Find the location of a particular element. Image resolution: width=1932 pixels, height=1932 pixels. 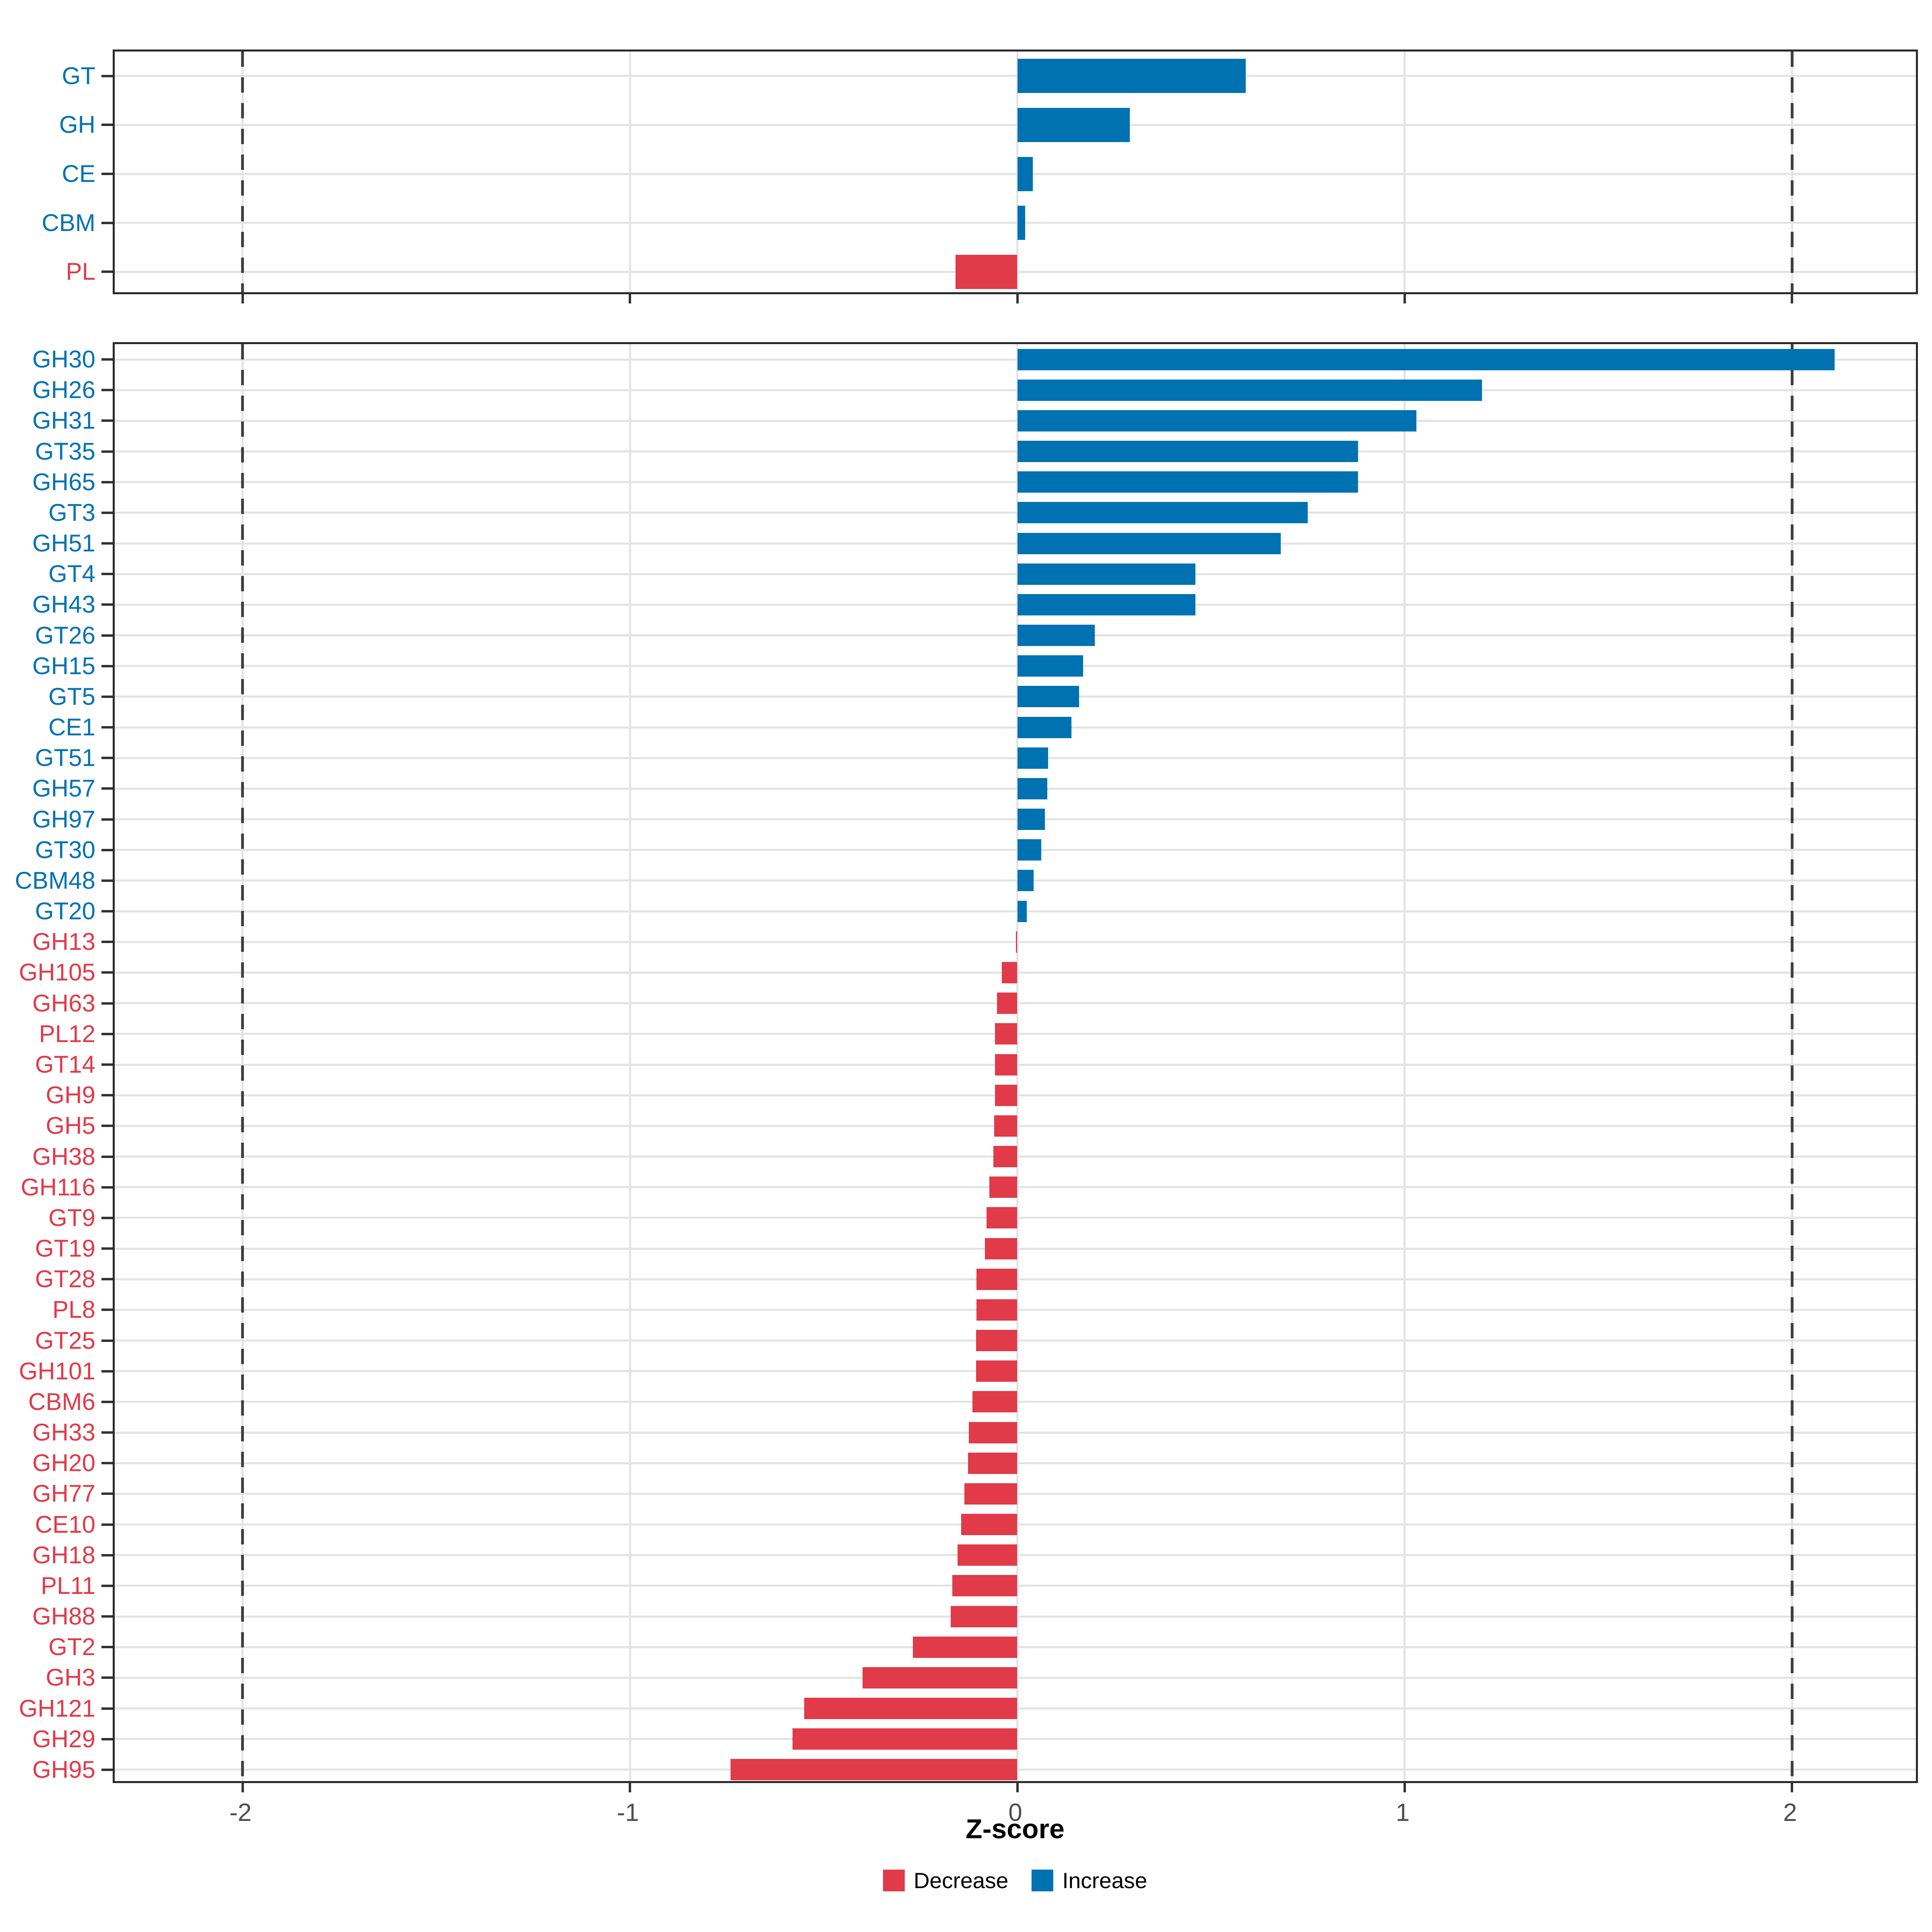

bar-GH is located at coordinates (1073, 124).